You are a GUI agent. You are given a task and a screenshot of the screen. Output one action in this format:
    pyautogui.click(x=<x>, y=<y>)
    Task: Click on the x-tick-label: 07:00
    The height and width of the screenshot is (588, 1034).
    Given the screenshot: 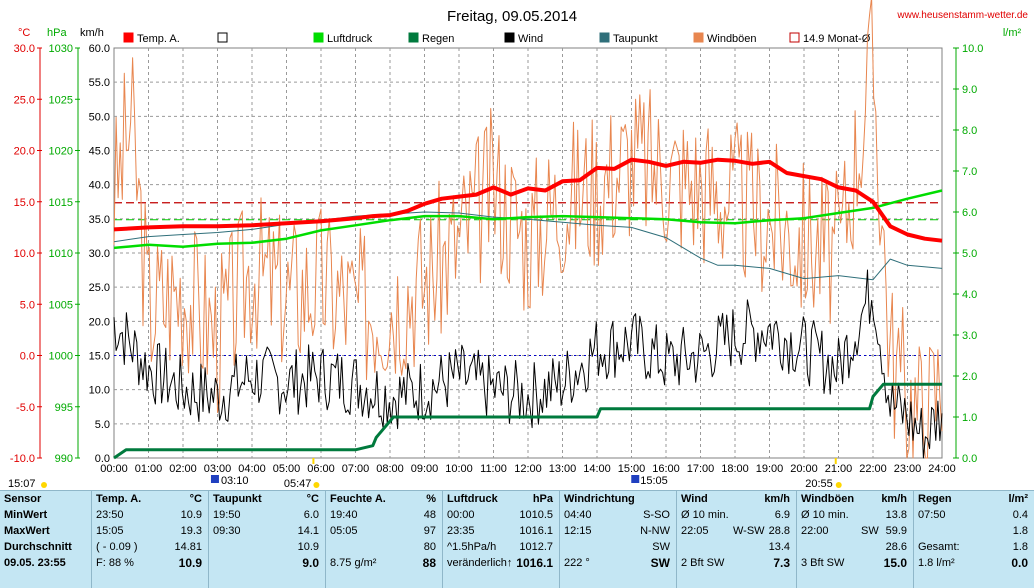 What is the action you would take?
    pyautogui.click(x=356, y=469)
    